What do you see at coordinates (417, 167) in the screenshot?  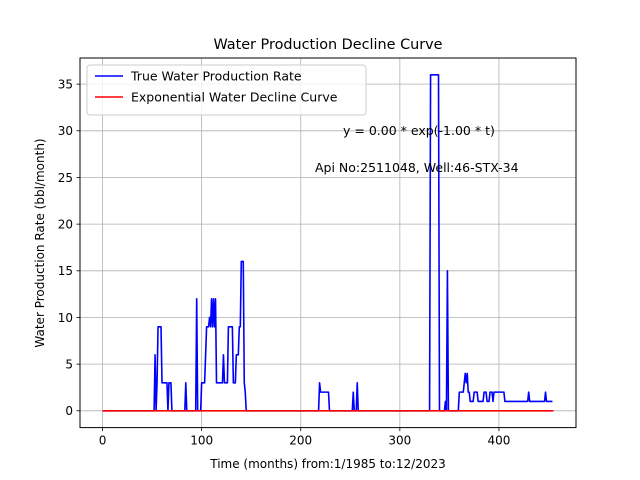 I see `well-annotation: Api No:2511048, Well:46-STX-34` at bounding box center [417, 167].